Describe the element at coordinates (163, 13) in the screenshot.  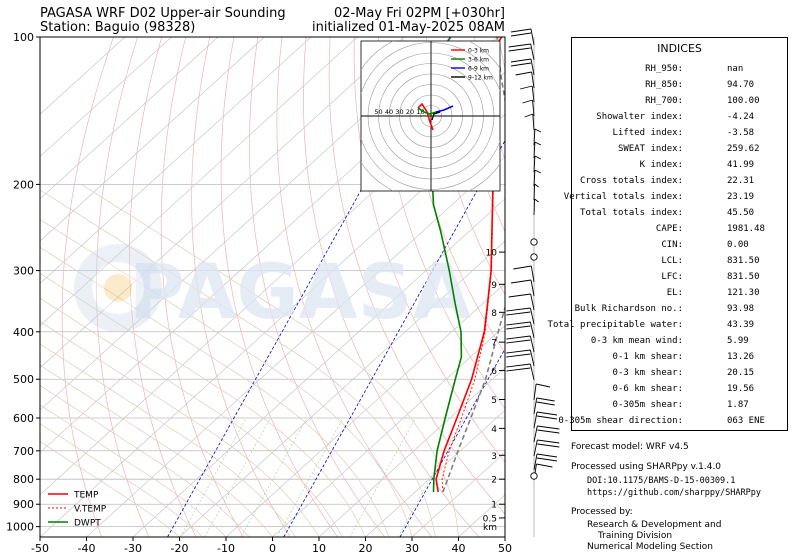
I see `title-left-1: PAGASA WRF D02 Upper-air Sounding` at that location.